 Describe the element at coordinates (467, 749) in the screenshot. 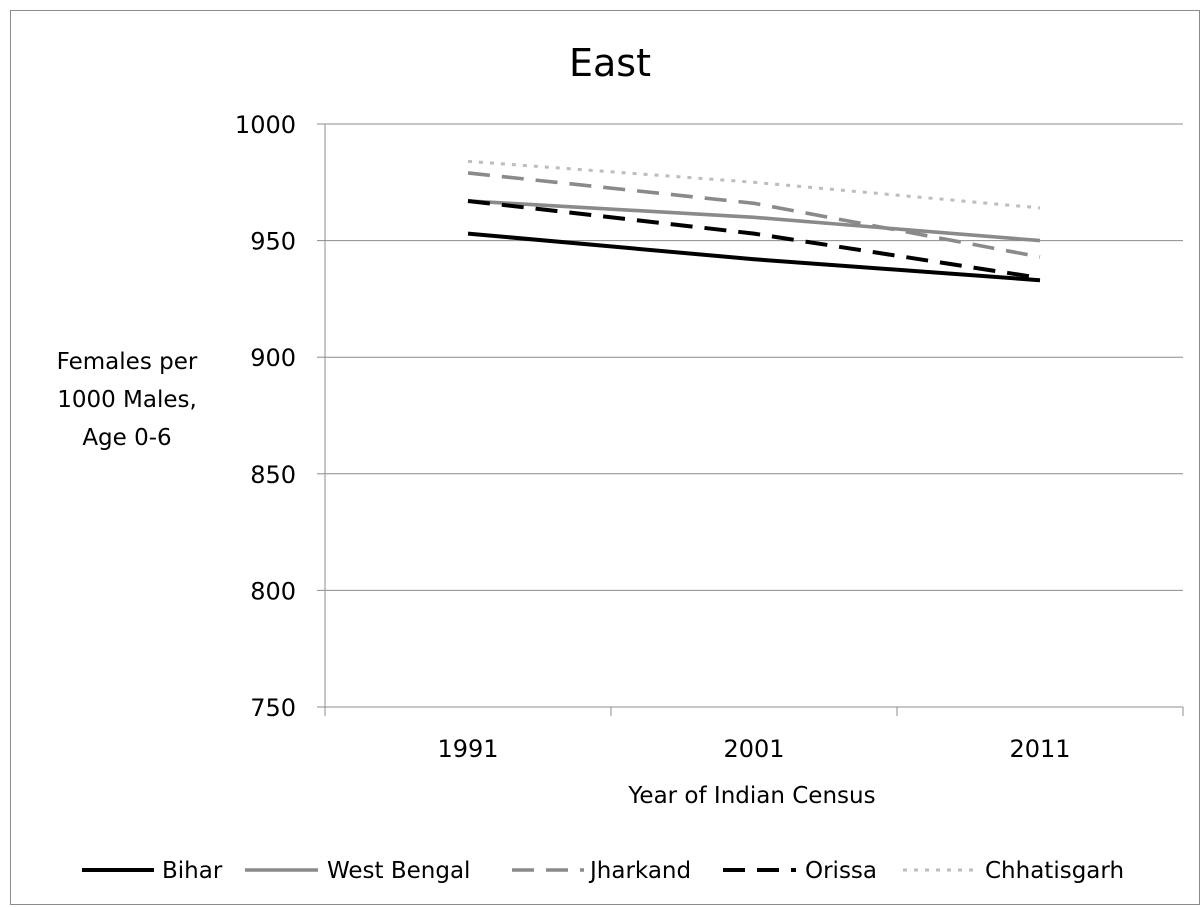

I see `x-tick-label: 1991` at that location.